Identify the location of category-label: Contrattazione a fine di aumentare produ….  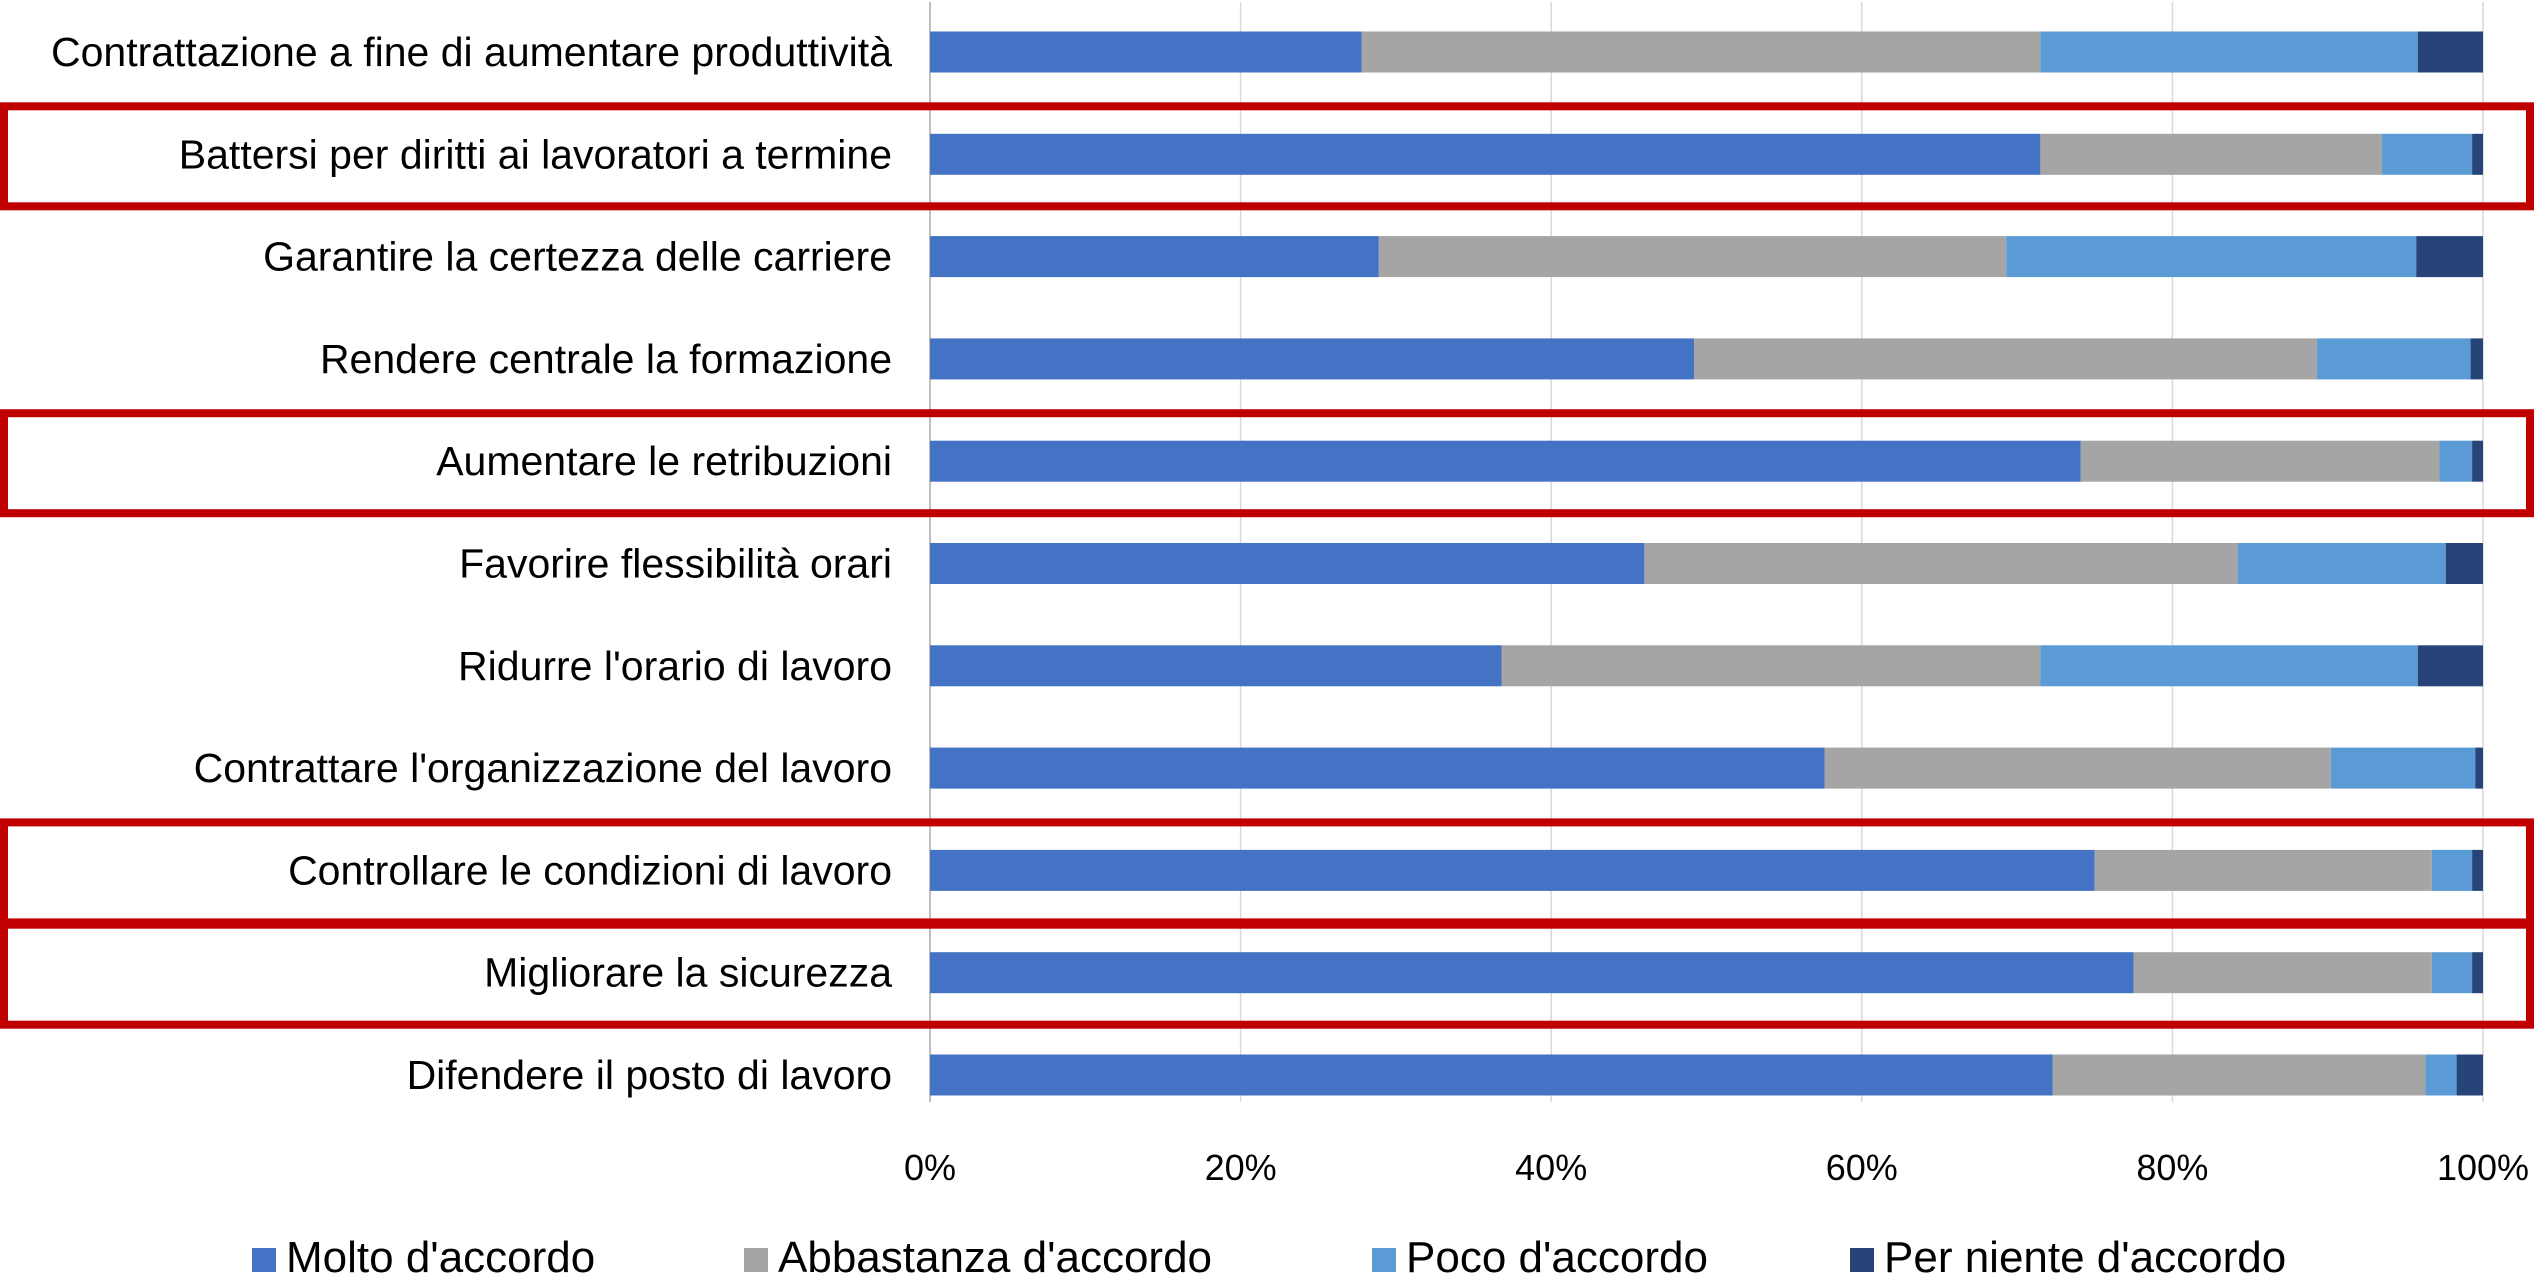
(471, 52).